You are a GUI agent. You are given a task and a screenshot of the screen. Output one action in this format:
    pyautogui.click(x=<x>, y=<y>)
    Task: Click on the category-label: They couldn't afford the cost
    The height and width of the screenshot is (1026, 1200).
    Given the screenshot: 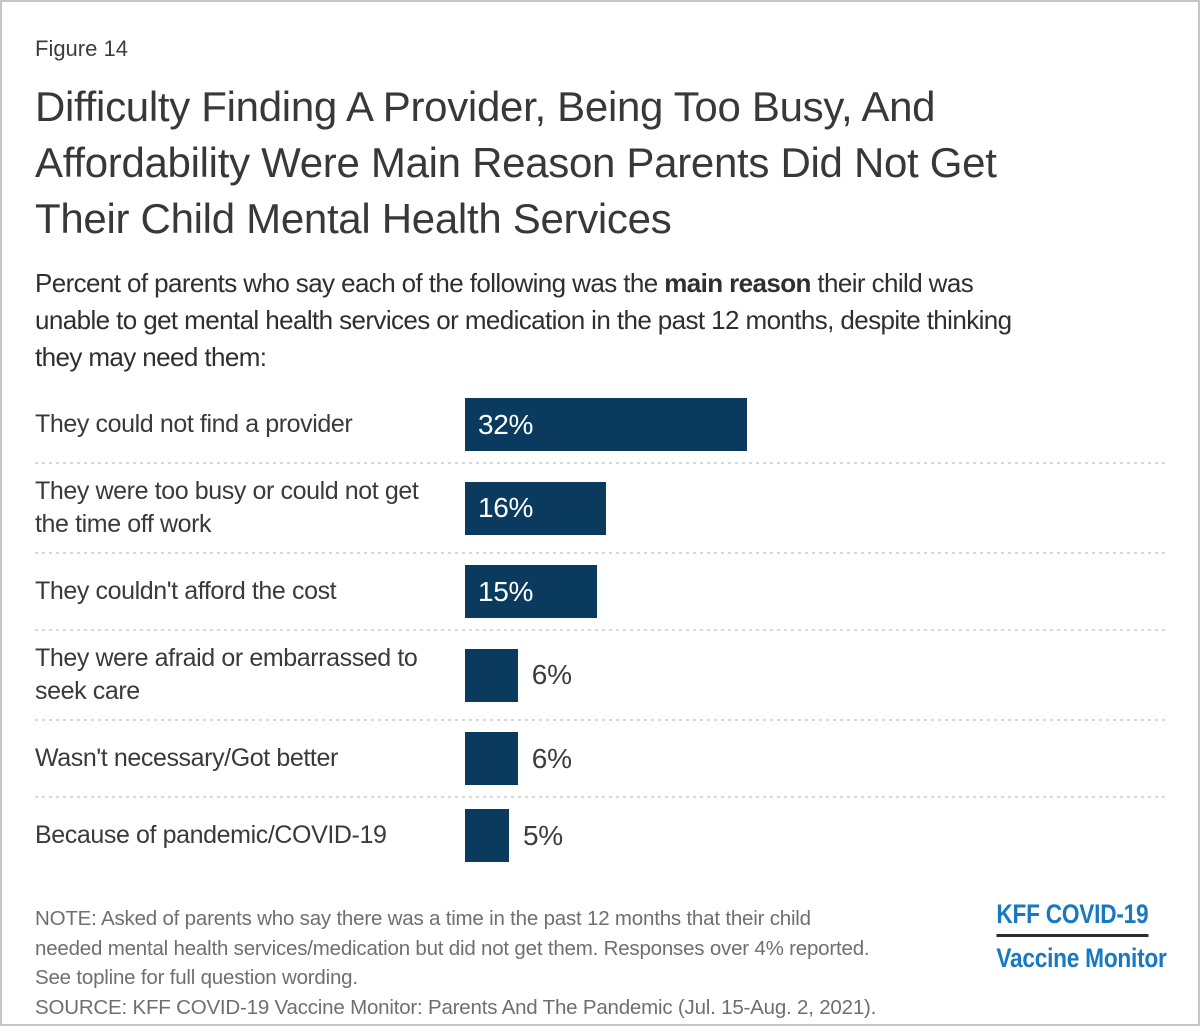 What is the action you would take?
    pyautogui.click(x=250, y=591)
    